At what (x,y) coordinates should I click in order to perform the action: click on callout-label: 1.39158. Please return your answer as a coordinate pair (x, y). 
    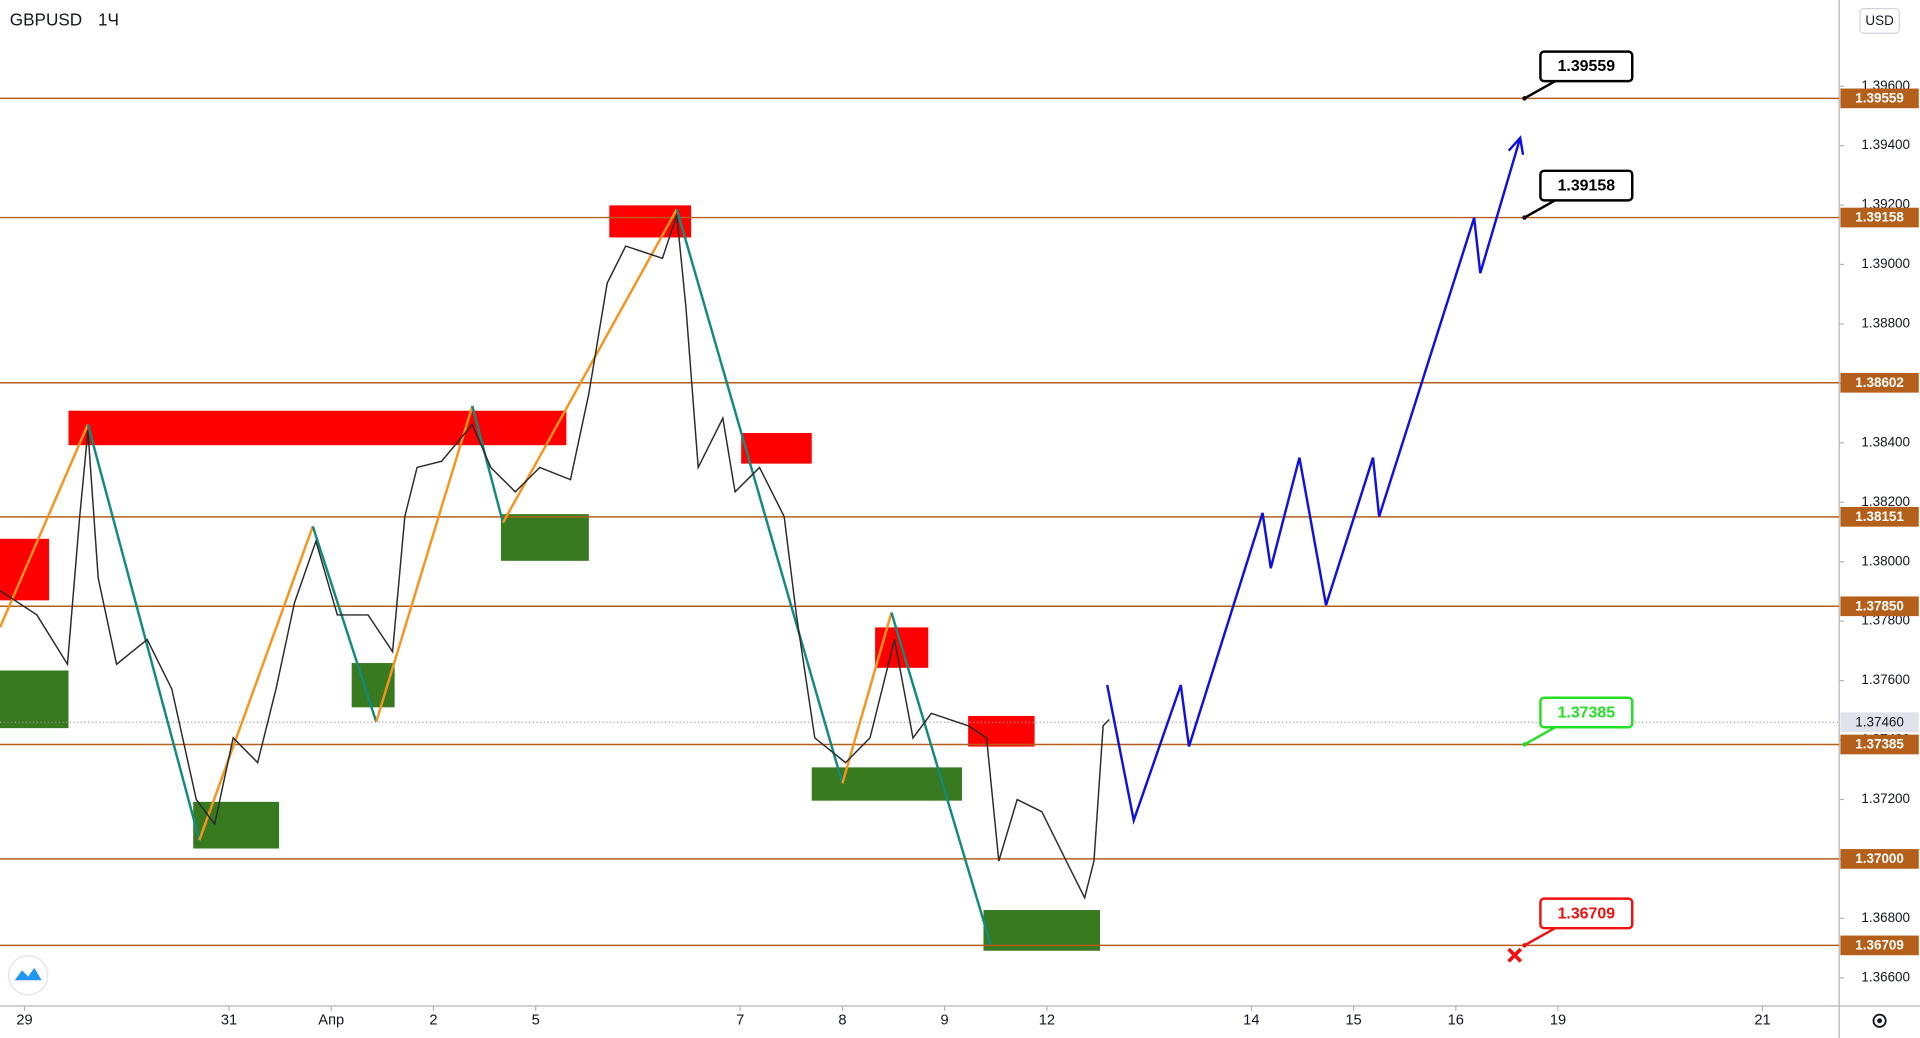
    Looking at the image, I should click on (1587, 185).